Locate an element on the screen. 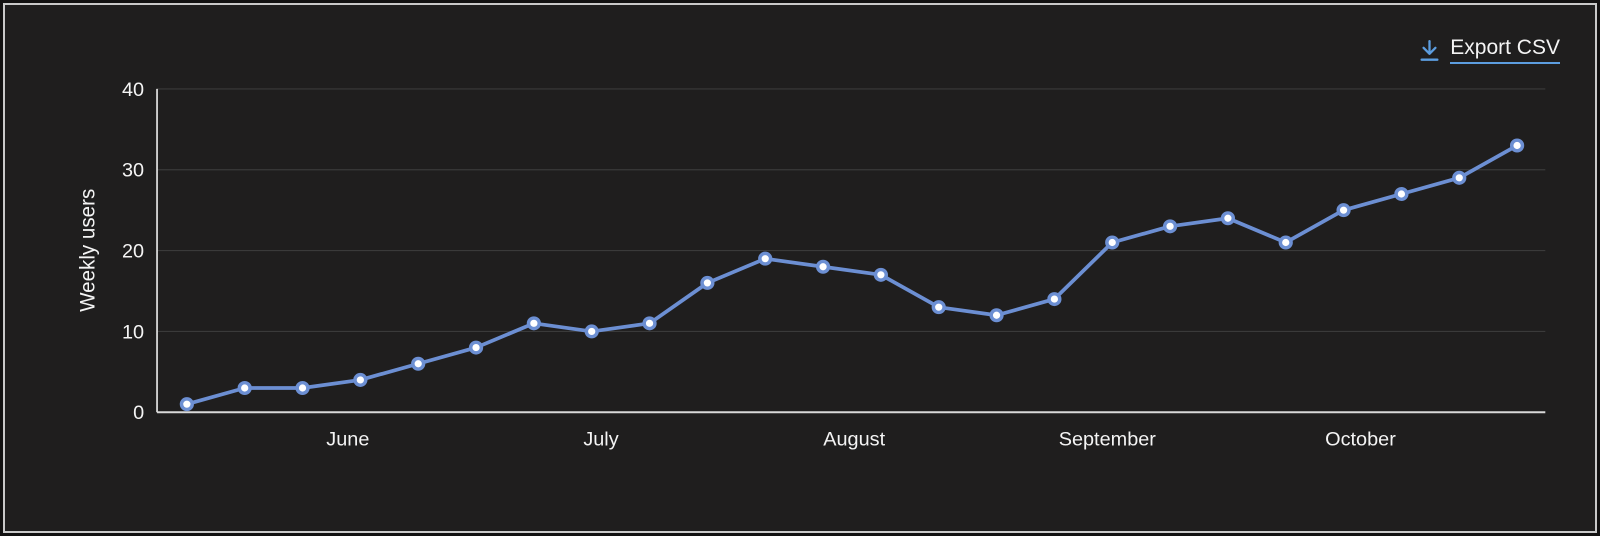  y-tick-label: 30 is located at coordinates (133, 171).